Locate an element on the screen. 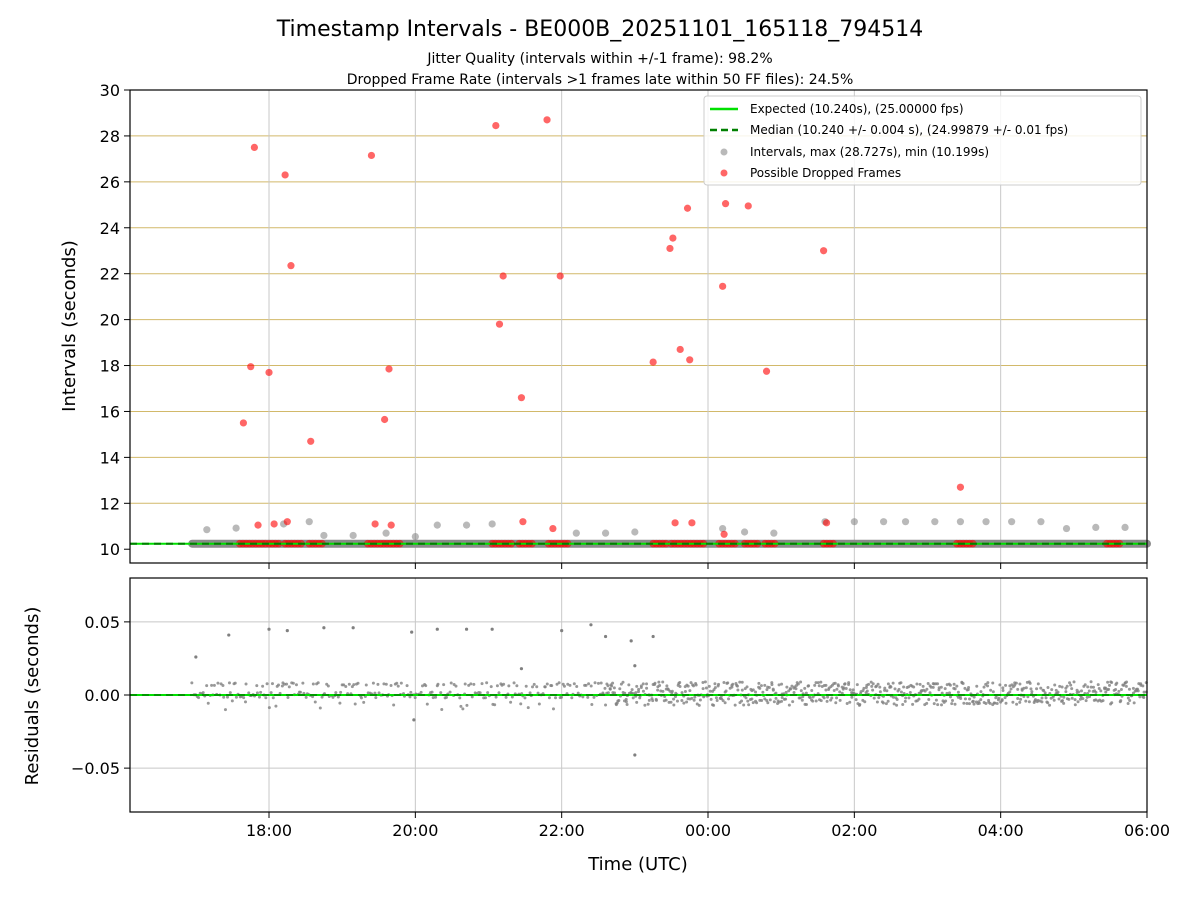 This screenshot has width=1200, height=900. residuals-ytick-label: 0.00 is located at coordinates (102, 695).